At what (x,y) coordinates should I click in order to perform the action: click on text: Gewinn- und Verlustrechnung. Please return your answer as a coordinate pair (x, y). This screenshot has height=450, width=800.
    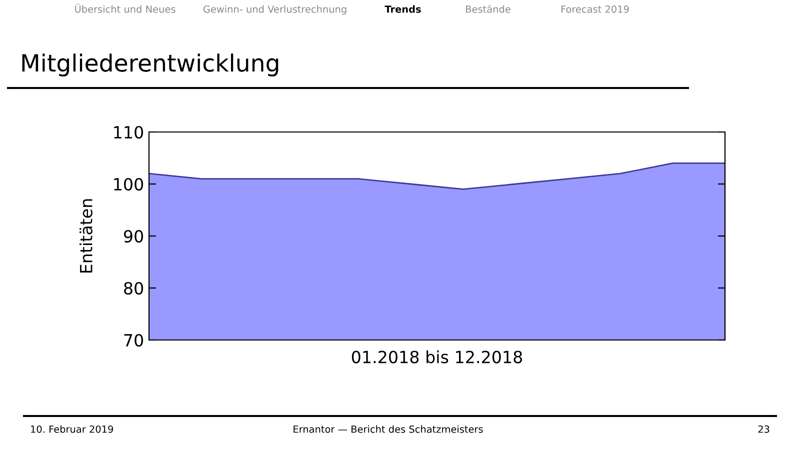
    Looking at the image, I should click on (274, 10).